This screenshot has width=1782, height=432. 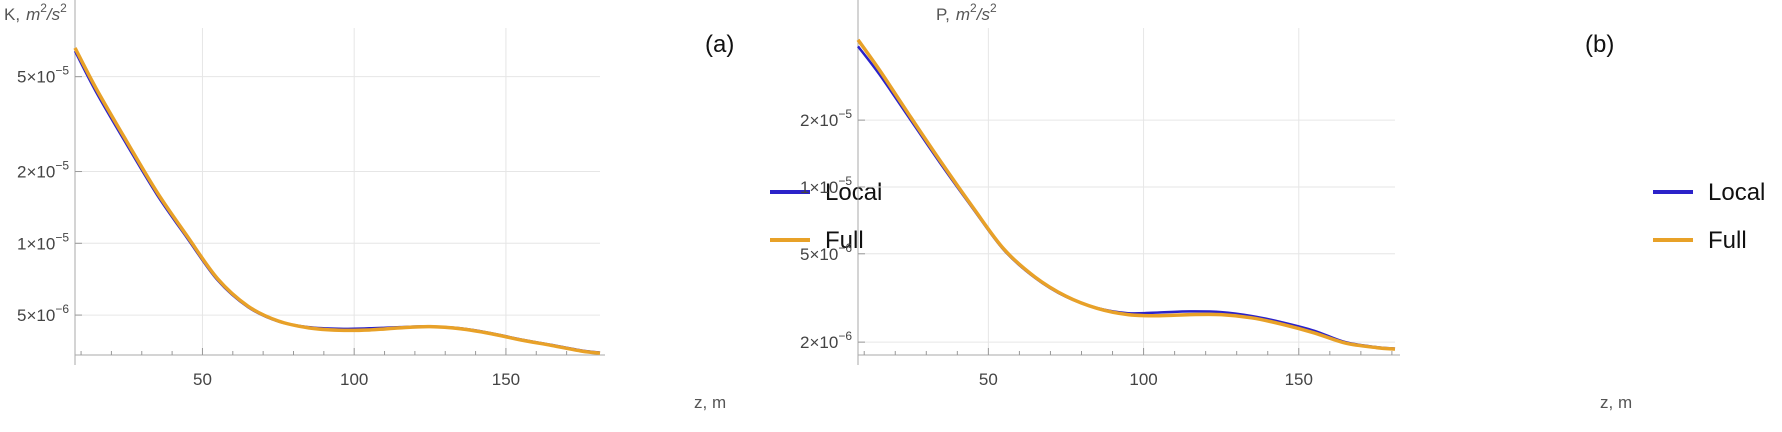 I want to click on panel-b-ylabel-div: /s, so click(x=983, y=14).